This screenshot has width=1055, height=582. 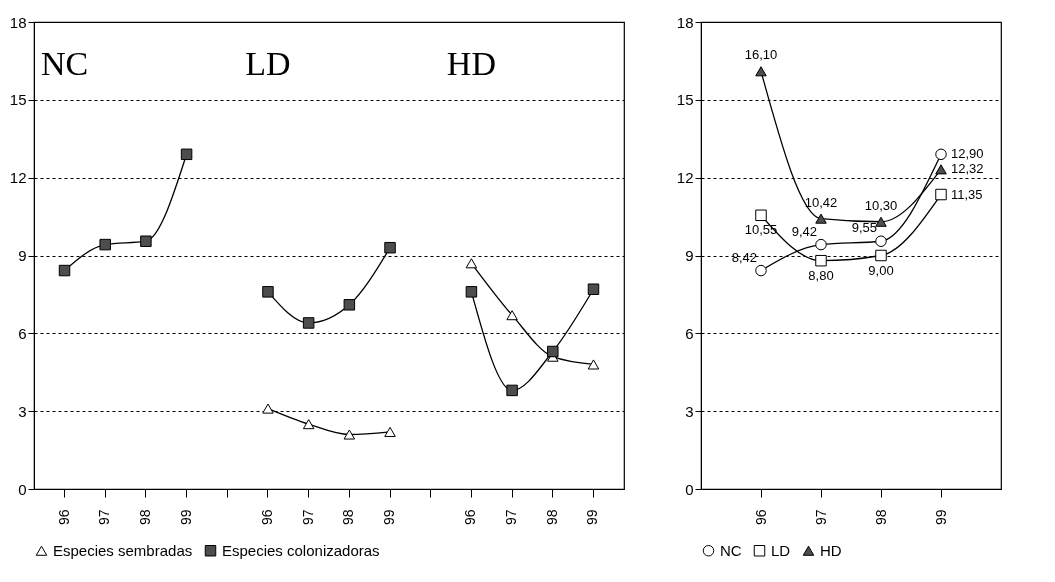 I want to click on legend-label: HD, so click(x=831, y=550).